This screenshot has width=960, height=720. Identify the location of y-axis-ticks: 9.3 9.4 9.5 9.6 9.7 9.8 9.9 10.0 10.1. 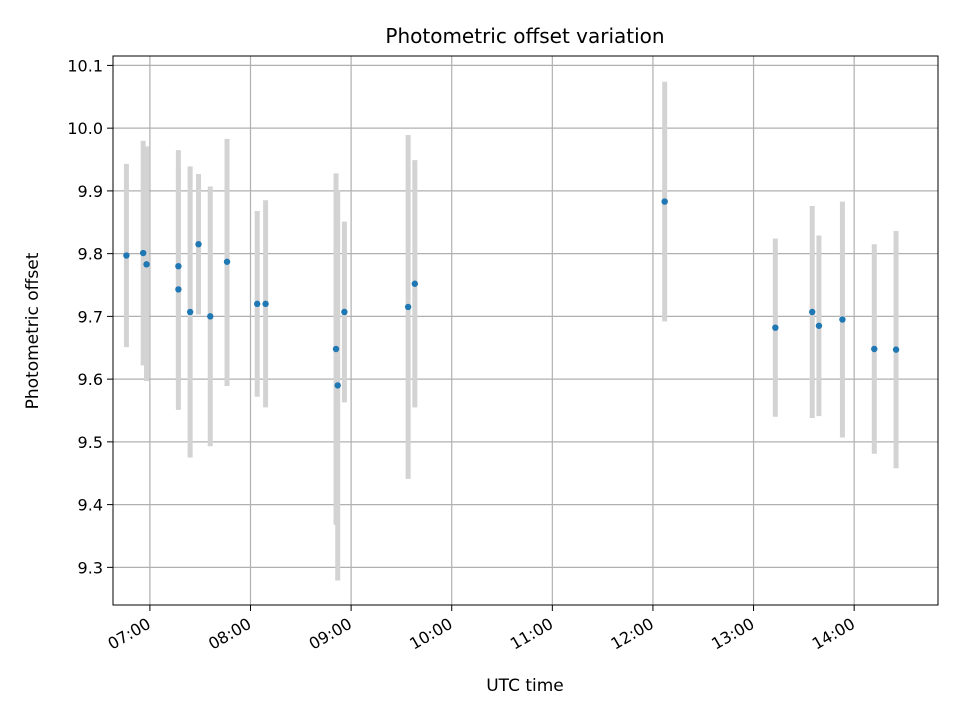
(90, 316).